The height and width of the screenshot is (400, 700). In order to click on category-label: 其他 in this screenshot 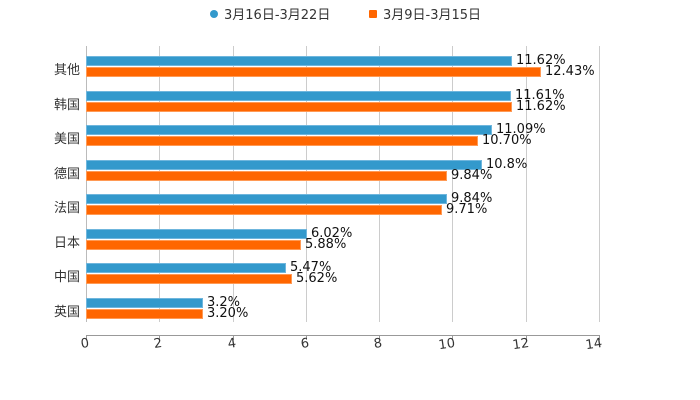, I will do `click(66, 70)`.